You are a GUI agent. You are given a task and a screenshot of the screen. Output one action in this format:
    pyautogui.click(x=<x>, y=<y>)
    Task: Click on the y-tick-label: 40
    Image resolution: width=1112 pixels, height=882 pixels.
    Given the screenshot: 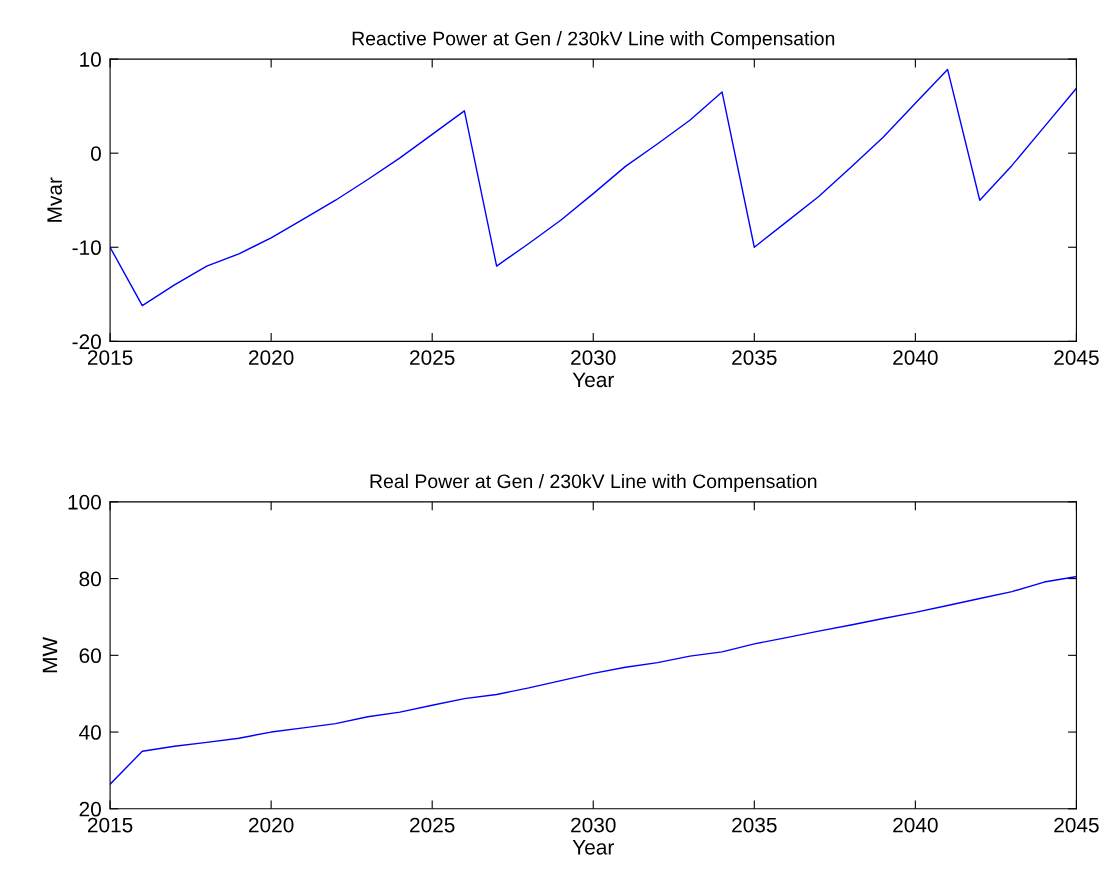 What is the action you would take?
    pyautogui.click(x=90, y=732)
    